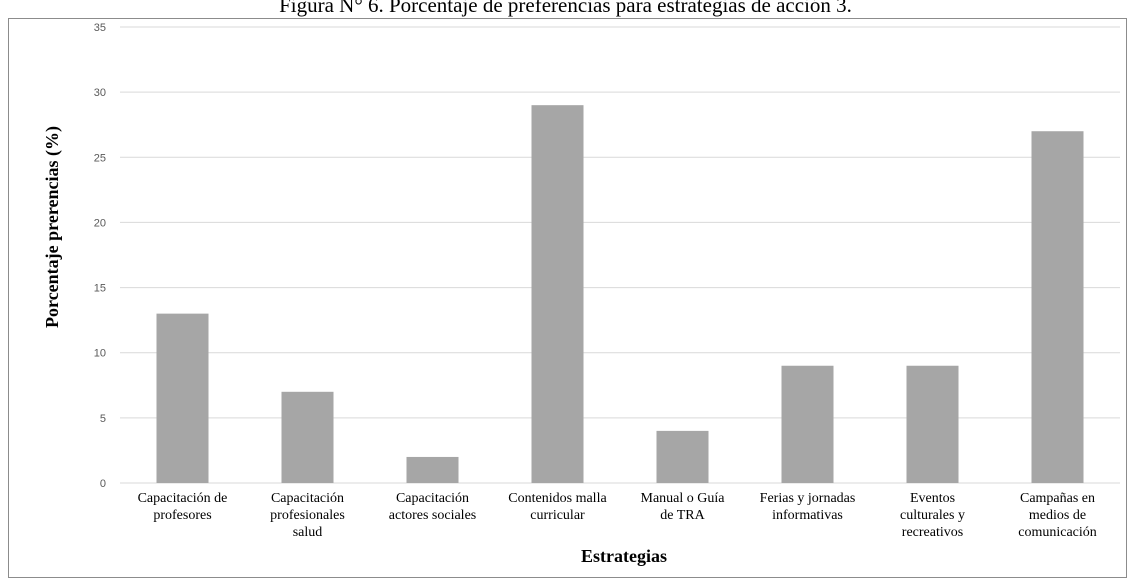  What do you see at coordinates (103, 419) in the screenshot?
I see `y-tick-label: 5` at bounding box center [103, 419].